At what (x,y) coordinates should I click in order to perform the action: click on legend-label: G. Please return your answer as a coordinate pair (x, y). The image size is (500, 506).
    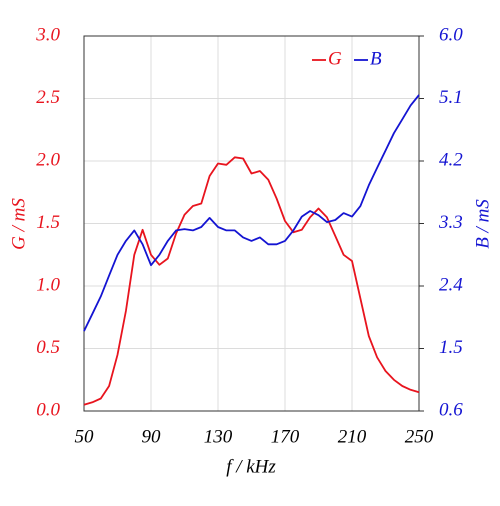
    Looking at the image, I should click on (335, 58).